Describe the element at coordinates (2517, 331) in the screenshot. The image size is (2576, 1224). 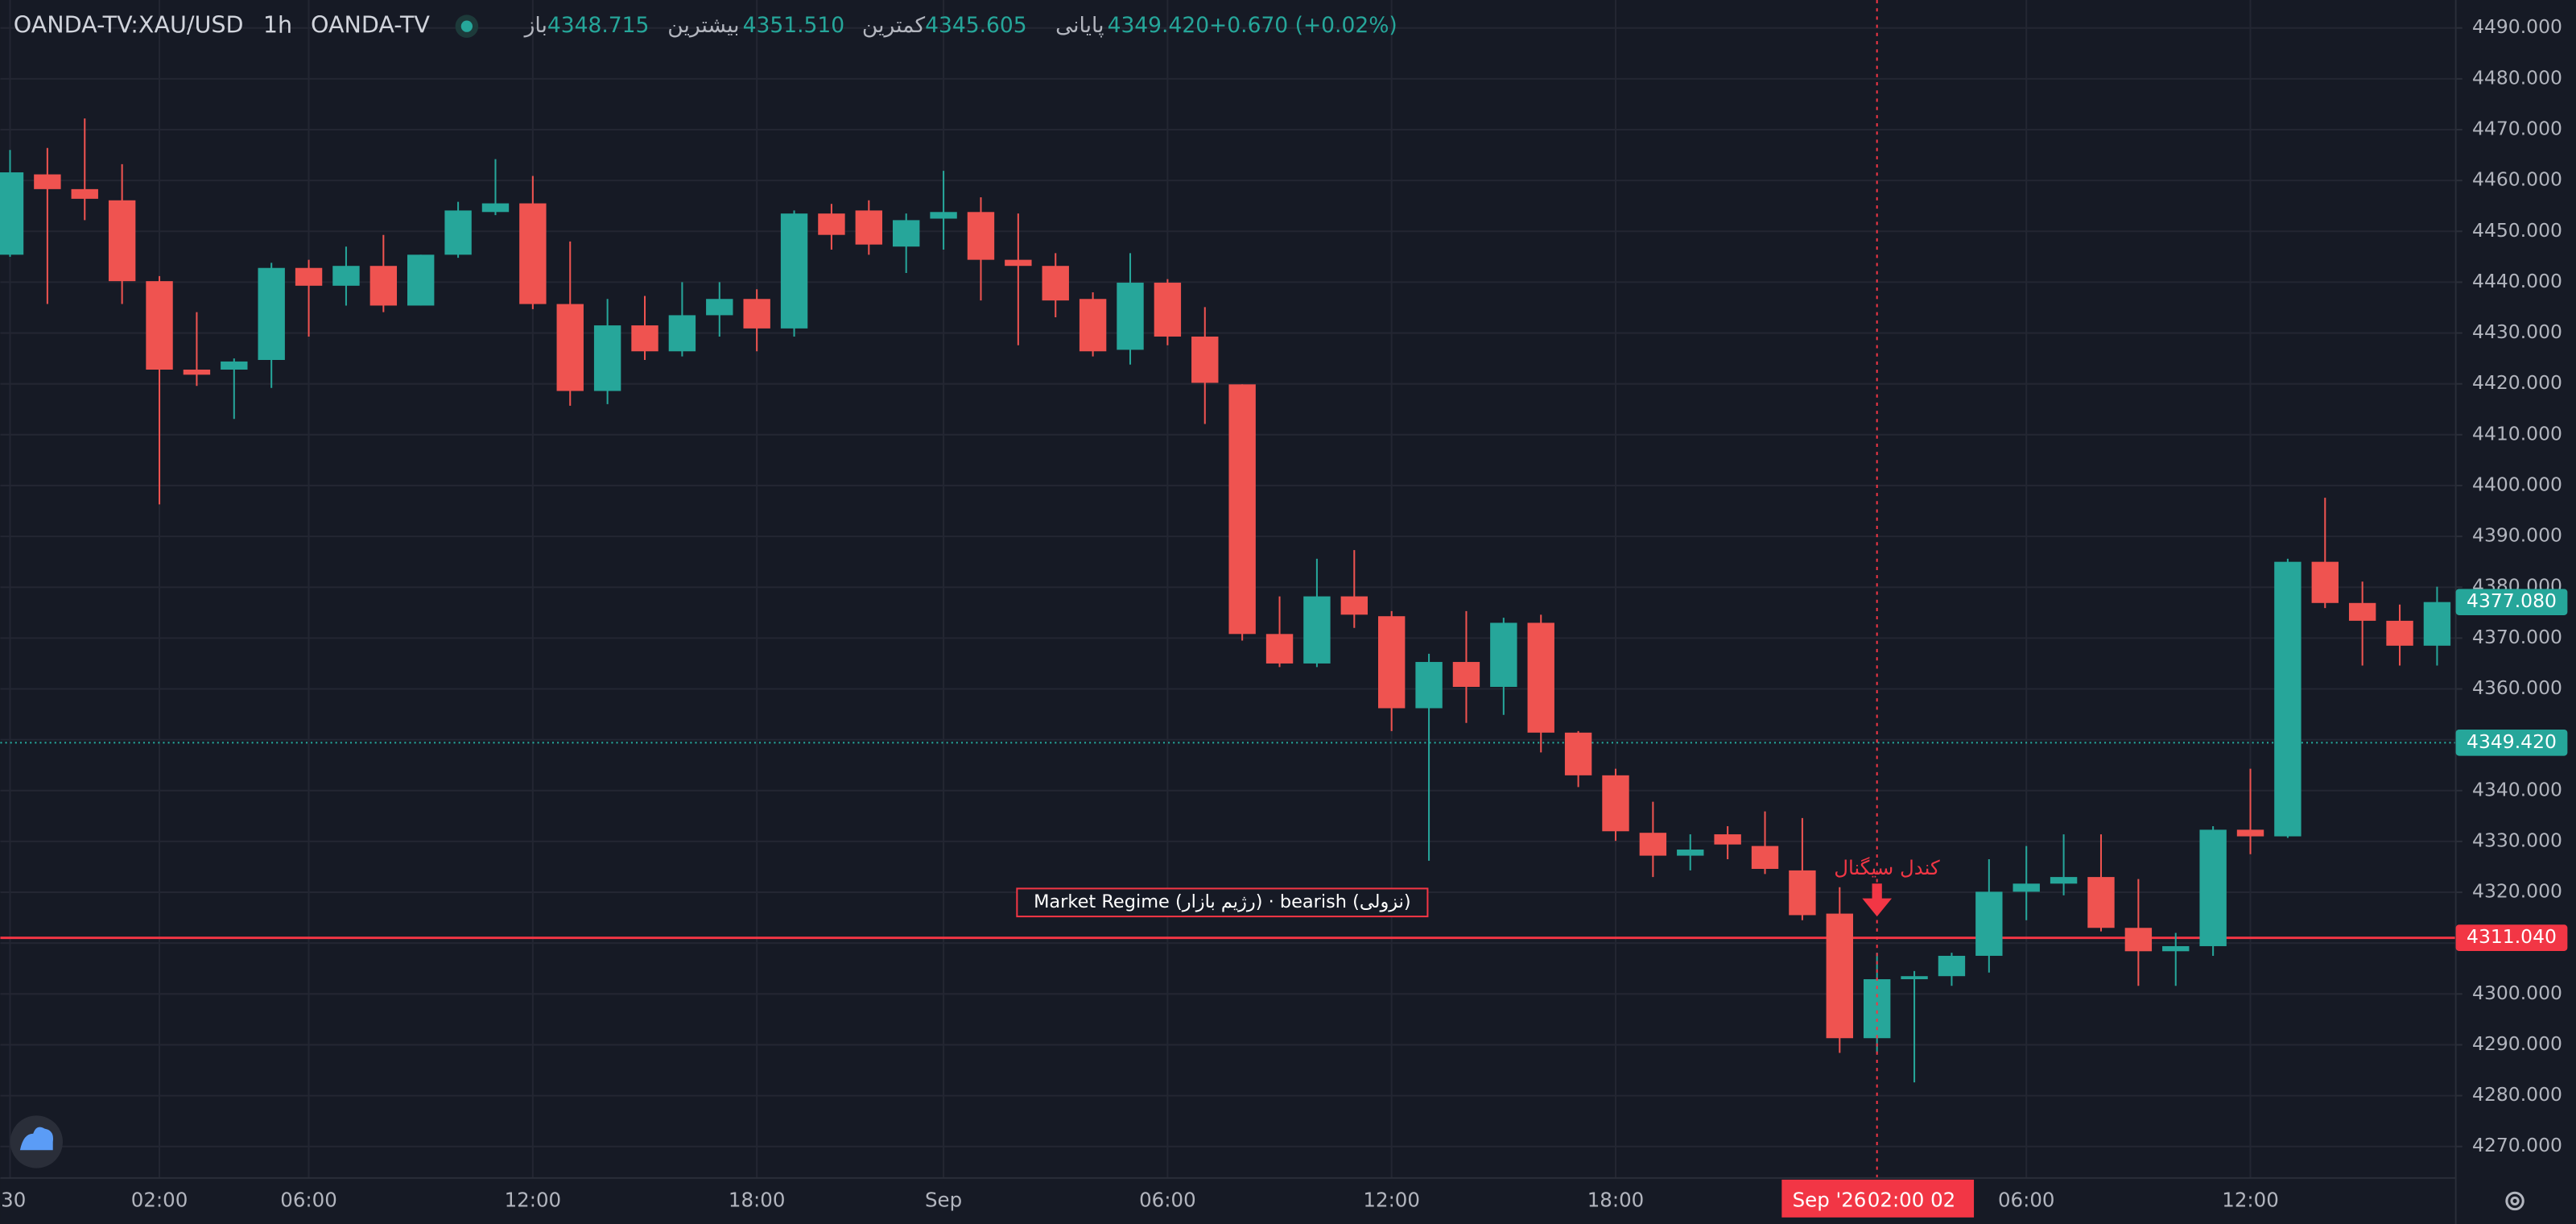
I see `y-tick-label: 4430.000` at that location.